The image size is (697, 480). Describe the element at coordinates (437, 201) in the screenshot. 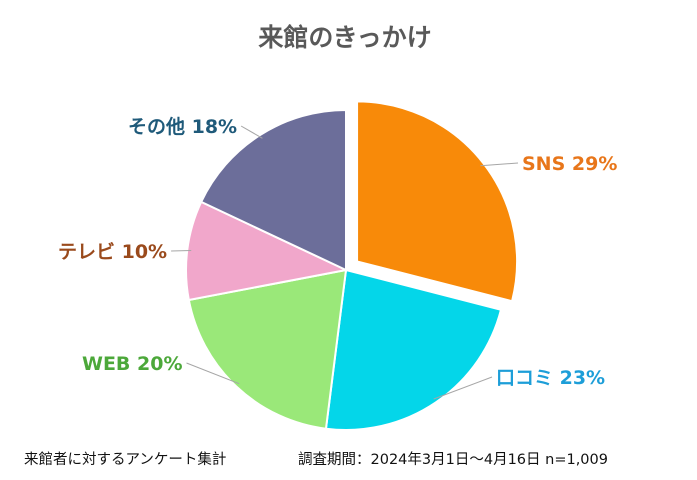

I see `pie-slice-sns` at that location.